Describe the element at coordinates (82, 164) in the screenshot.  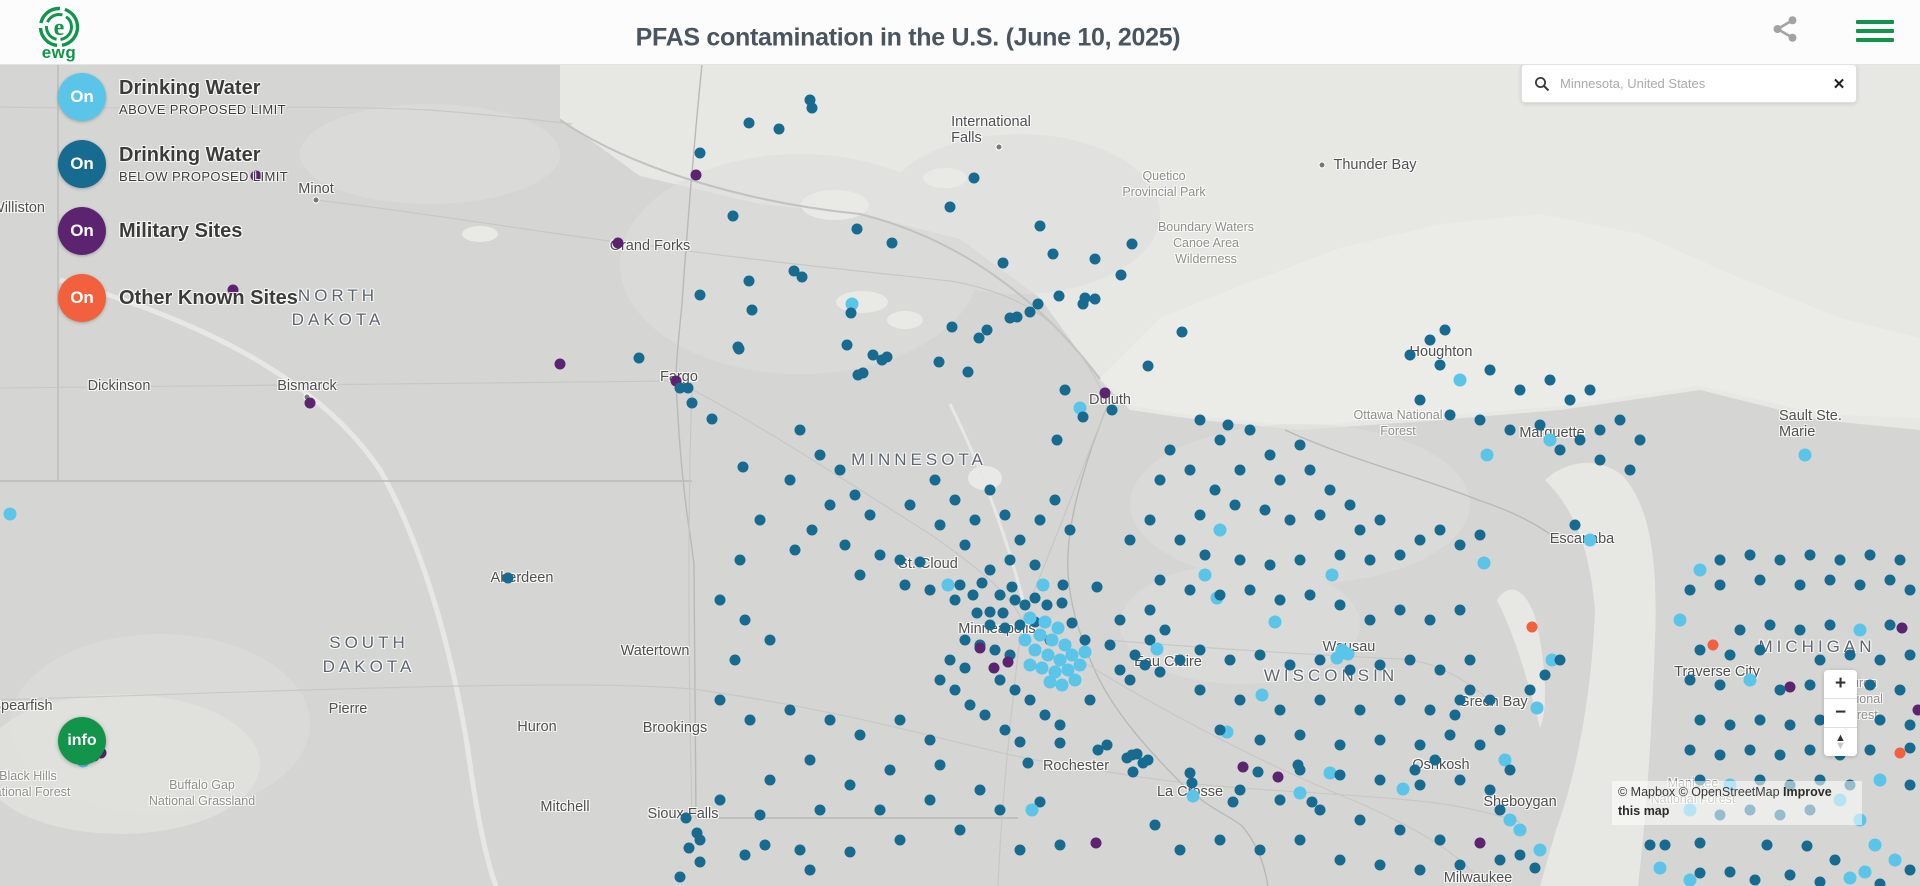
I see `legend-toggle-drinking-water-below: On` at that location.